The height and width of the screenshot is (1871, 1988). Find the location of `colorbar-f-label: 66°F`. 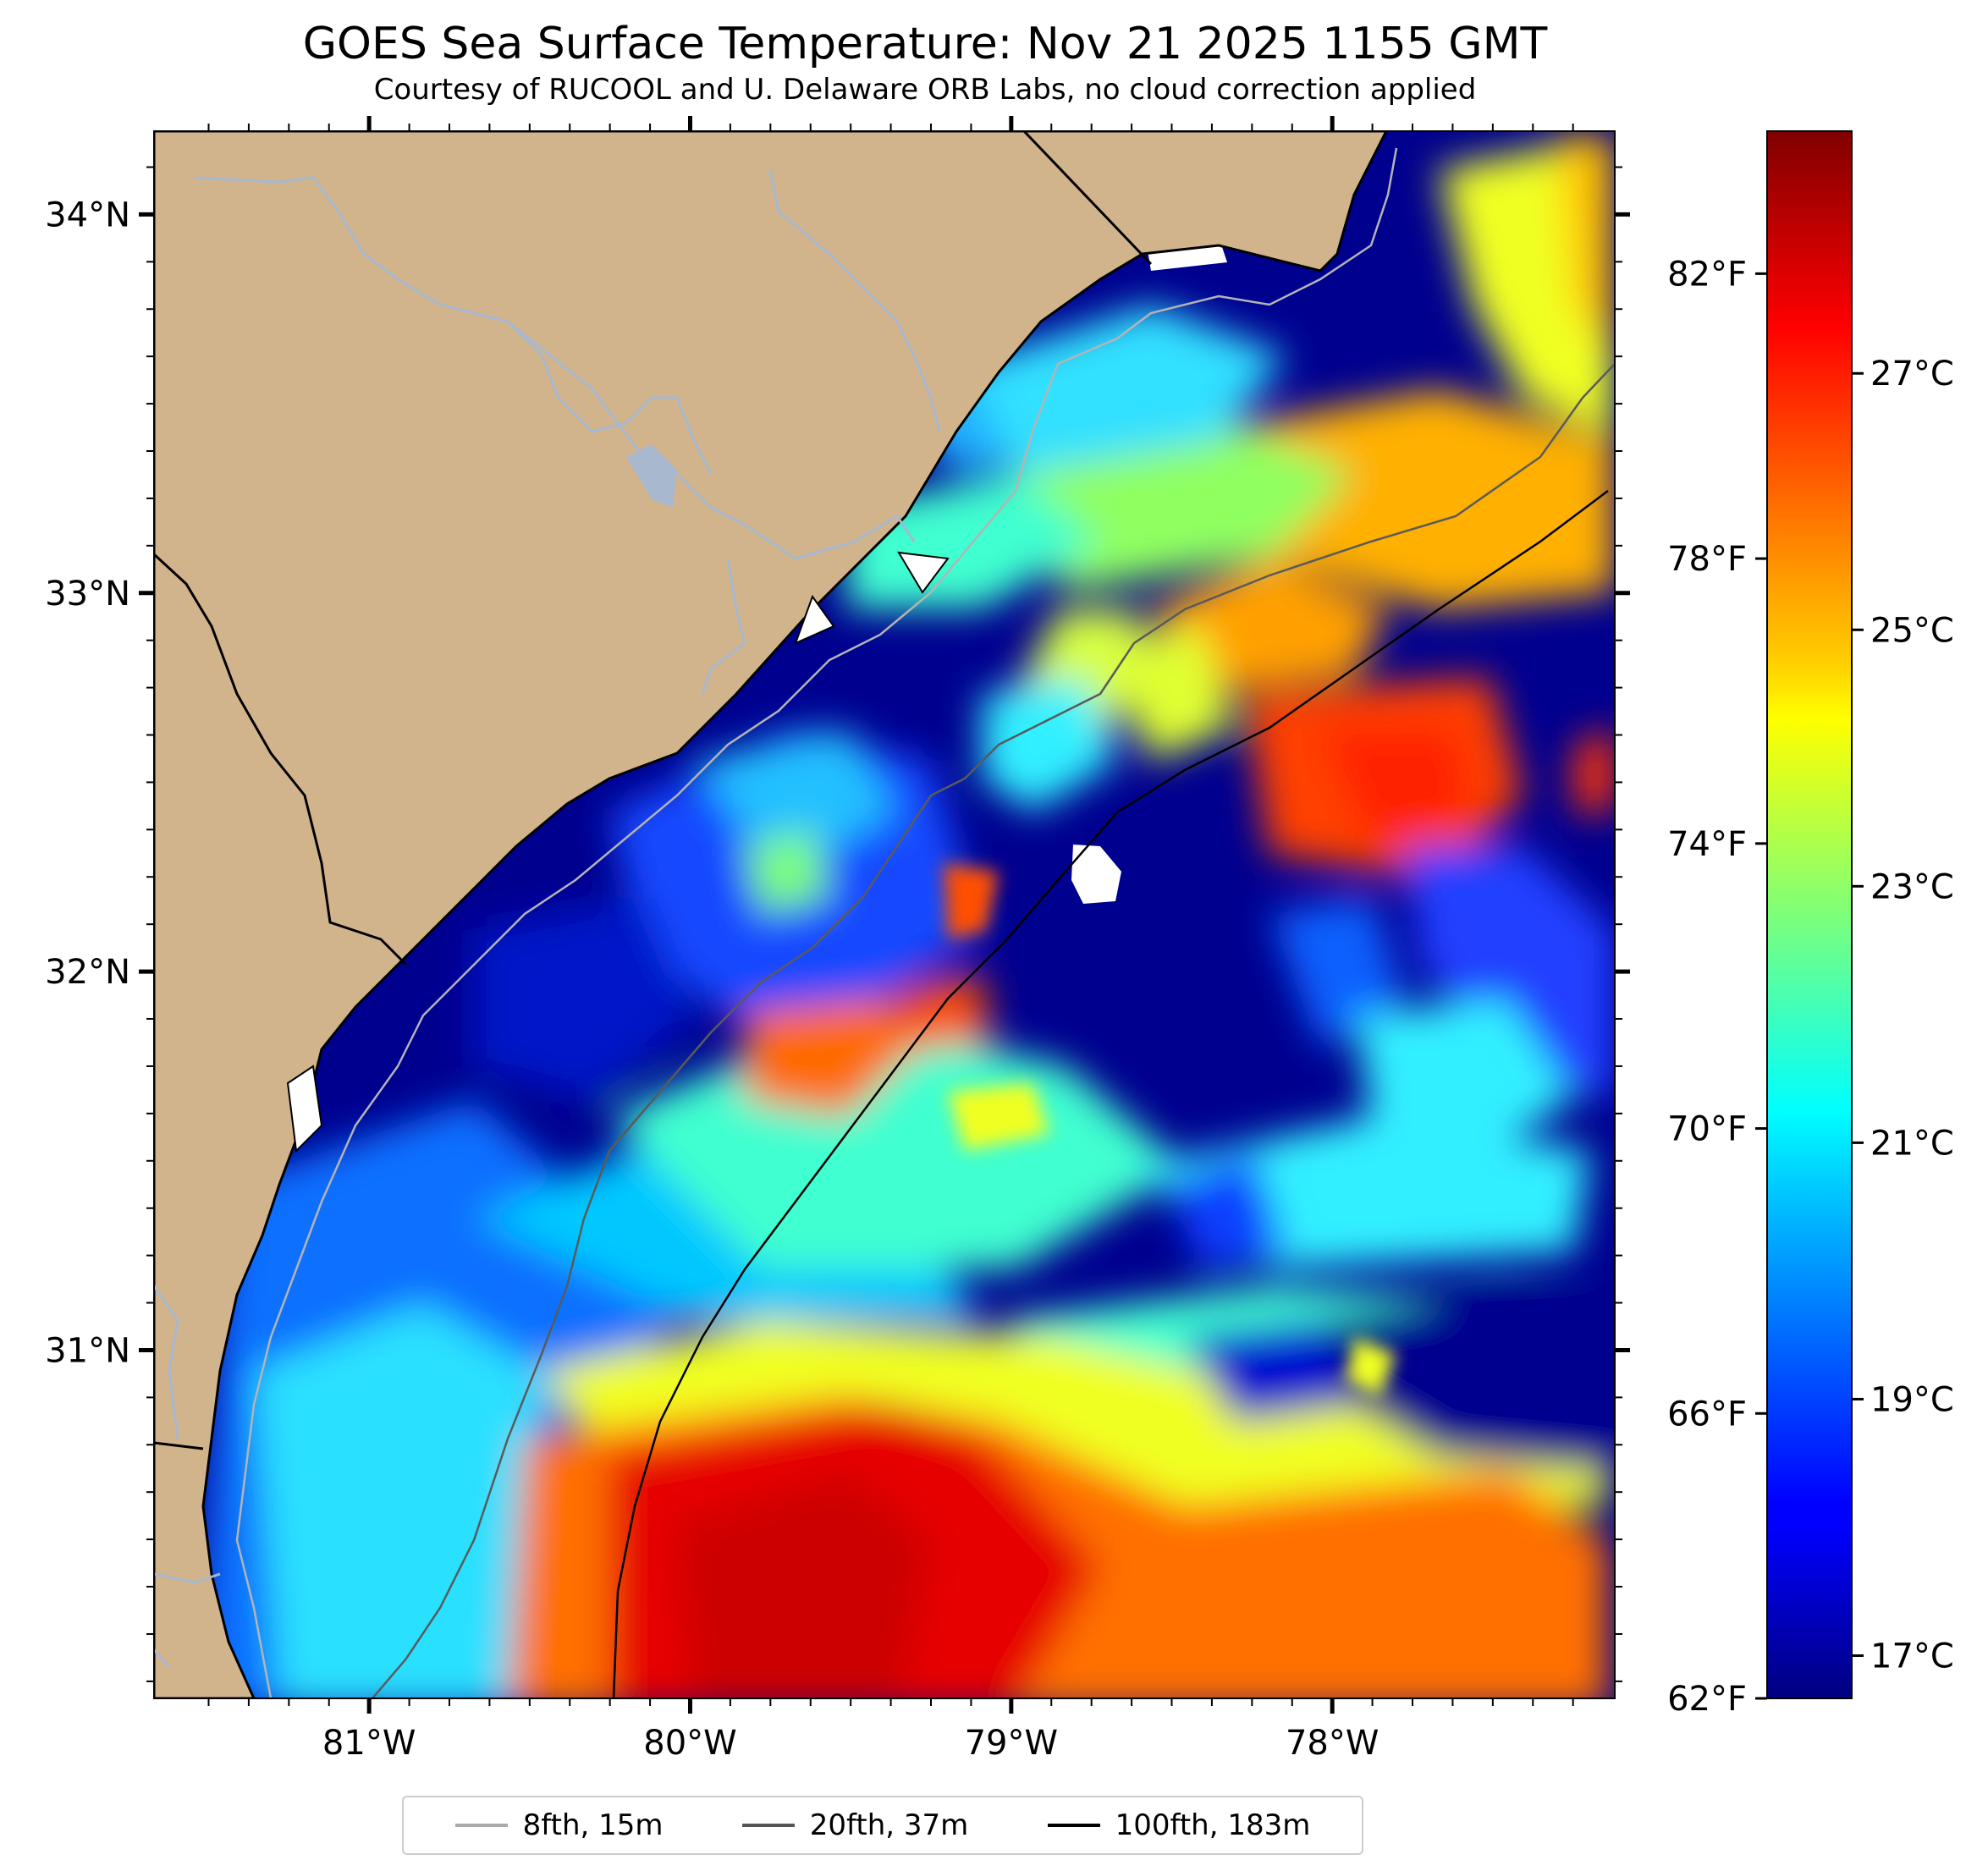

colorbar-f-label: 66°F is located at coordinates (1707, 1415).